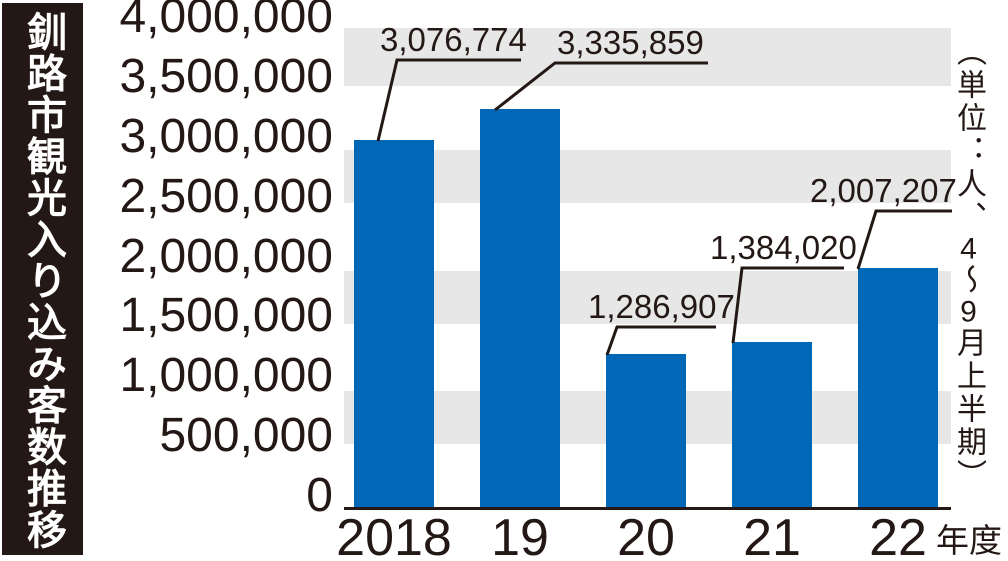  I want to click on leader-line-2018, so click(448, 100).